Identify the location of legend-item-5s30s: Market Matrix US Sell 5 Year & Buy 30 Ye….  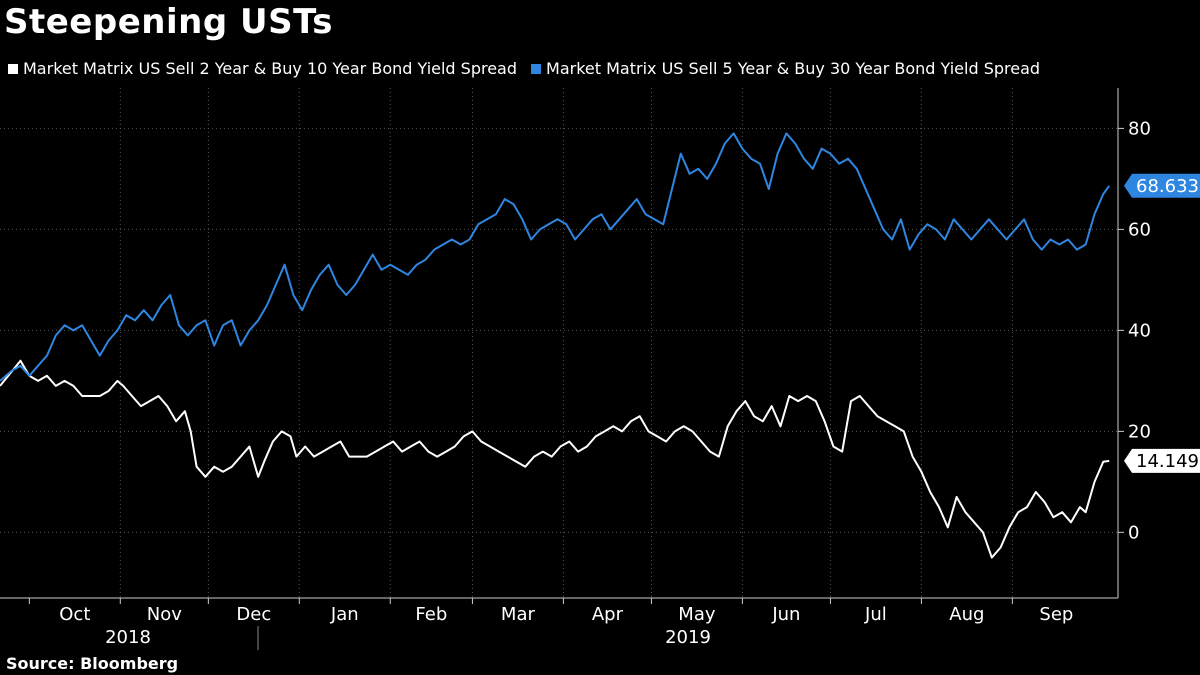
(785, 68).